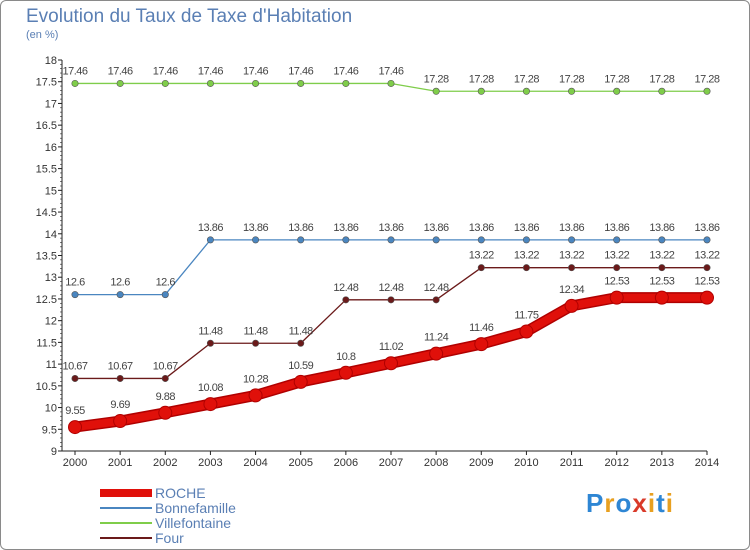 Image resolution: width=750 pixels, height=550 pixels. Describe the element at coordinates (120, 463) in the screenshot. I see `x-tick-label: 2001` at that location.